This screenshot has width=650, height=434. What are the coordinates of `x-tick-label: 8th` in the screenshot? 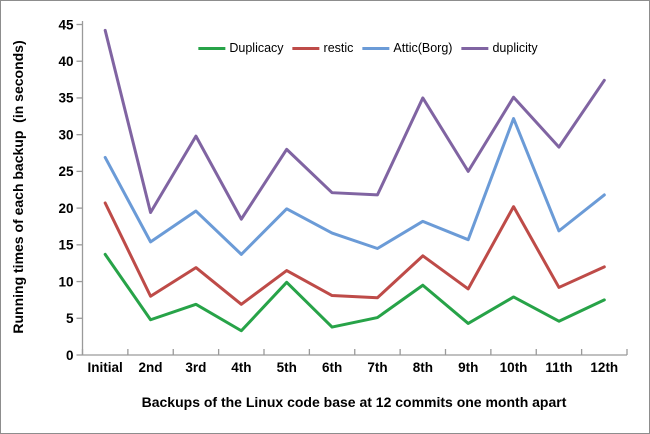 It's located at (423, 367).